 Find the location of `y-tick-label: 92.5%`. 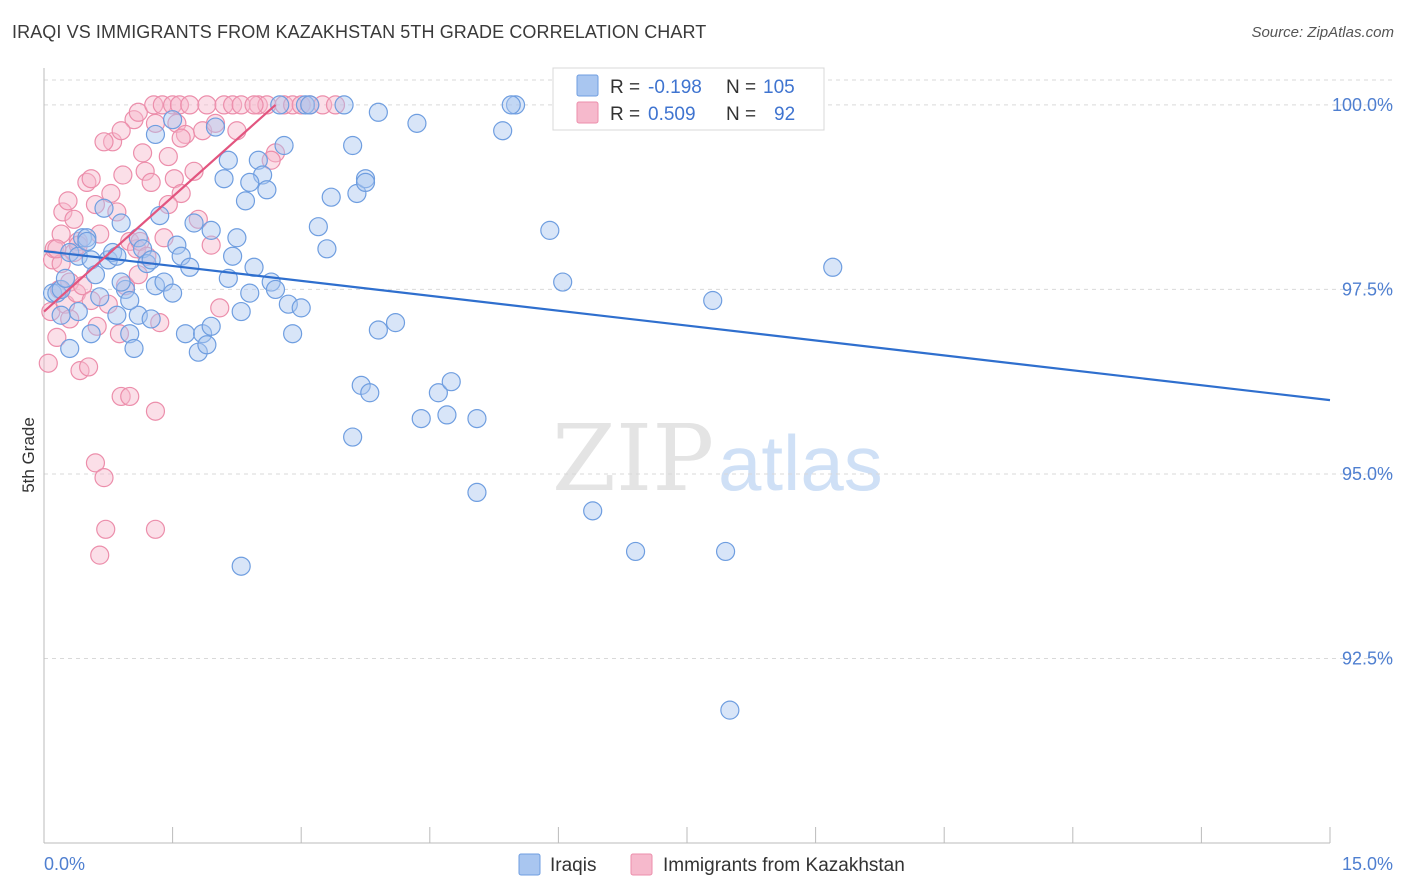

y-tick-label: 92.5% is located at coordinates (1367, 658).